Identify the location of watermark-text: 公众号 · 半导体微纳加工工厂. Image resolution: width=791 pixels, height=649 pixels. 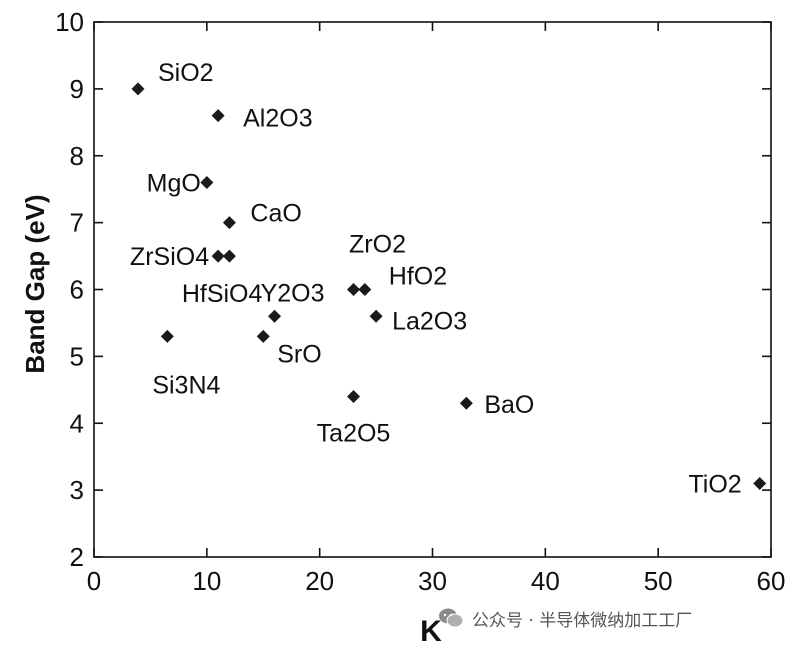
(582, 620).